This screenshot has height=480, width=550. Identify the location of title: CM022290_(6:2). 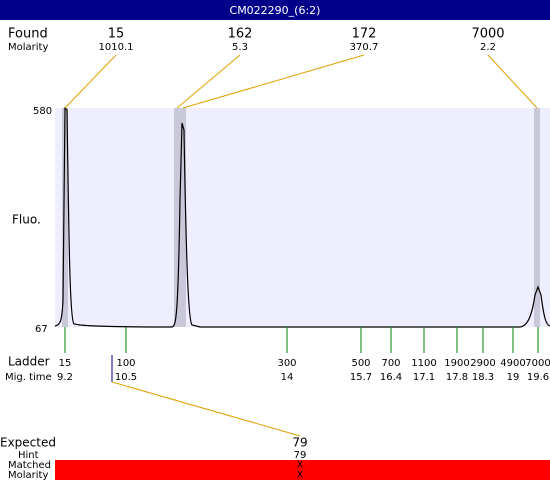
(275, 10).